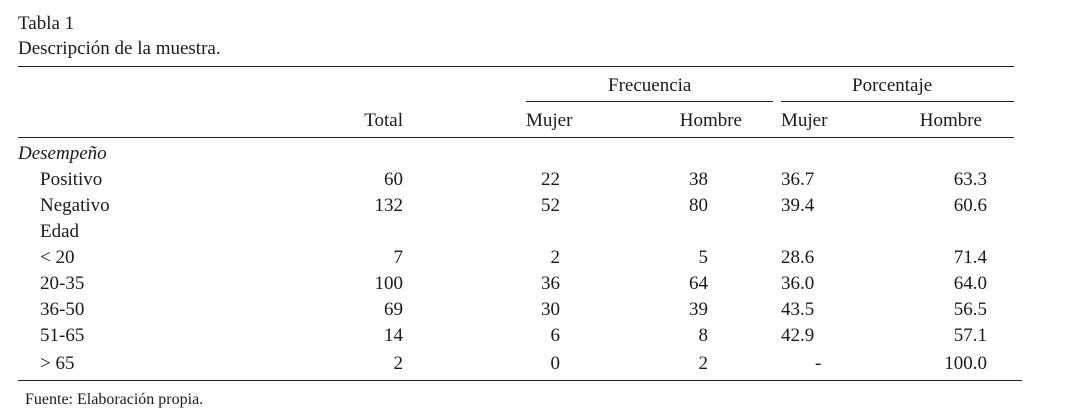 This screenshot has width=1071, height=416. Describe the element at coordinates (950, 120) in the screenshot. I see `col-header-pct-hombre: Hombre` at that location.